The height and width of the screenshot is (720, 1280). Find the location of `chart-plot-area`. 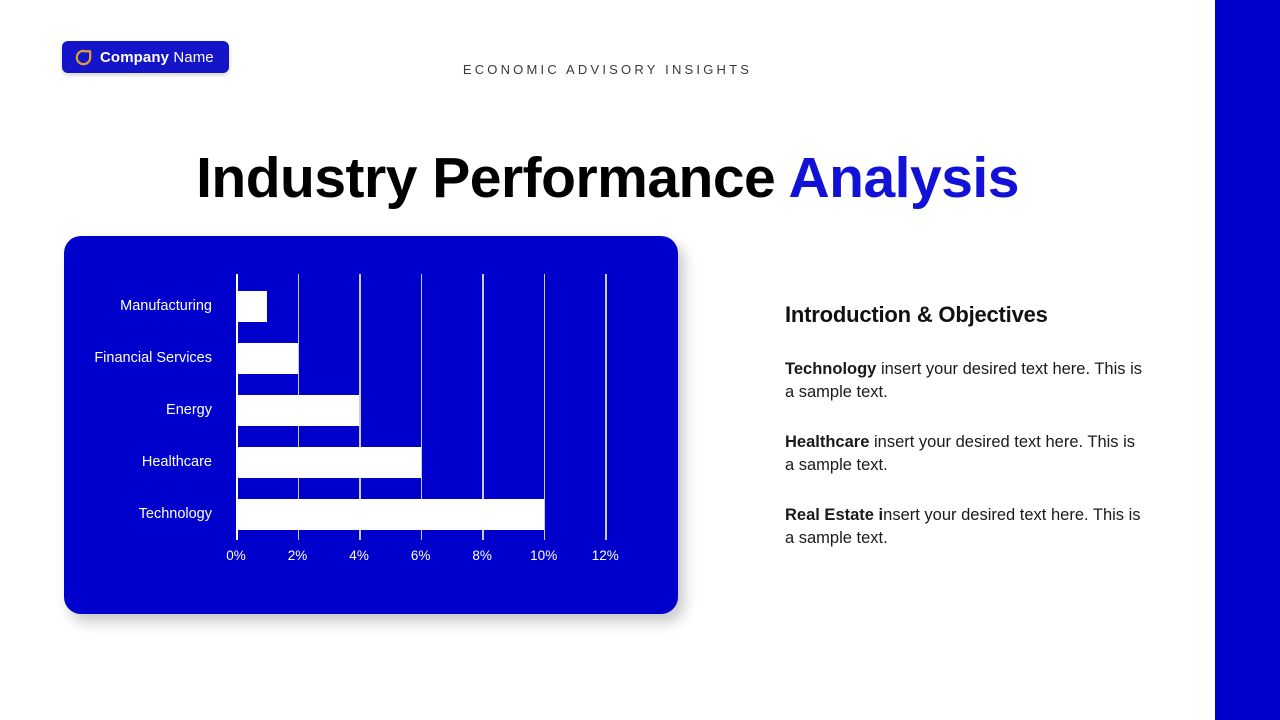

chart-plot-area is located at coordinates (436, 407).